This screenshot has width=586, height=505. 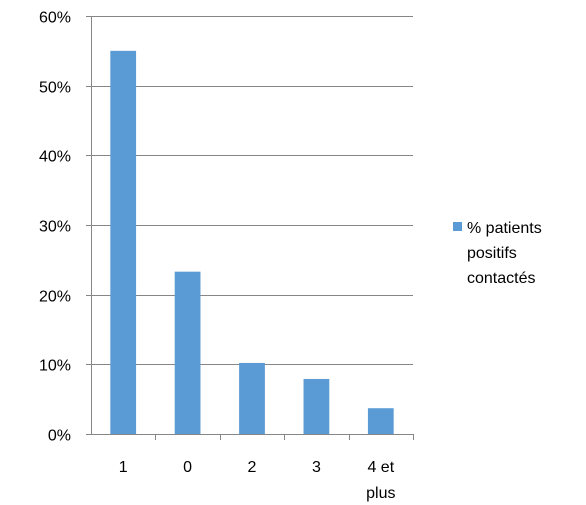 What do you see at coordinates (123, 467) in the screenshot?
I see `x-tick-label: 1` at bounding box center [123, 467].